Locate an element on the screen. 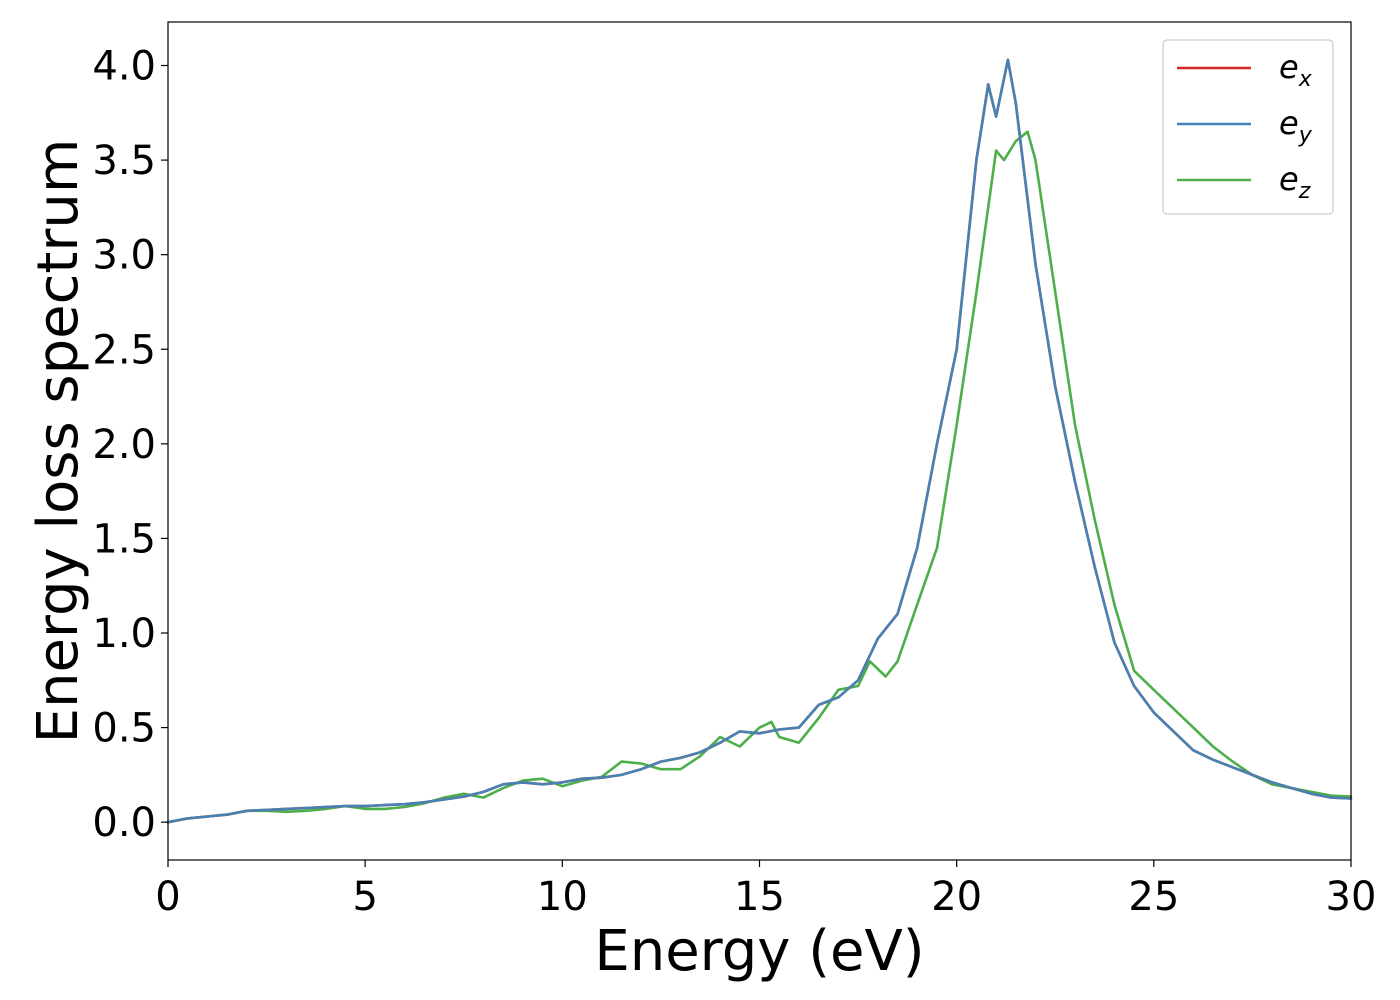 This screenshot has width=1400, height=1000. y-tick-label: 1.5 is located at coordinates (124, 539).